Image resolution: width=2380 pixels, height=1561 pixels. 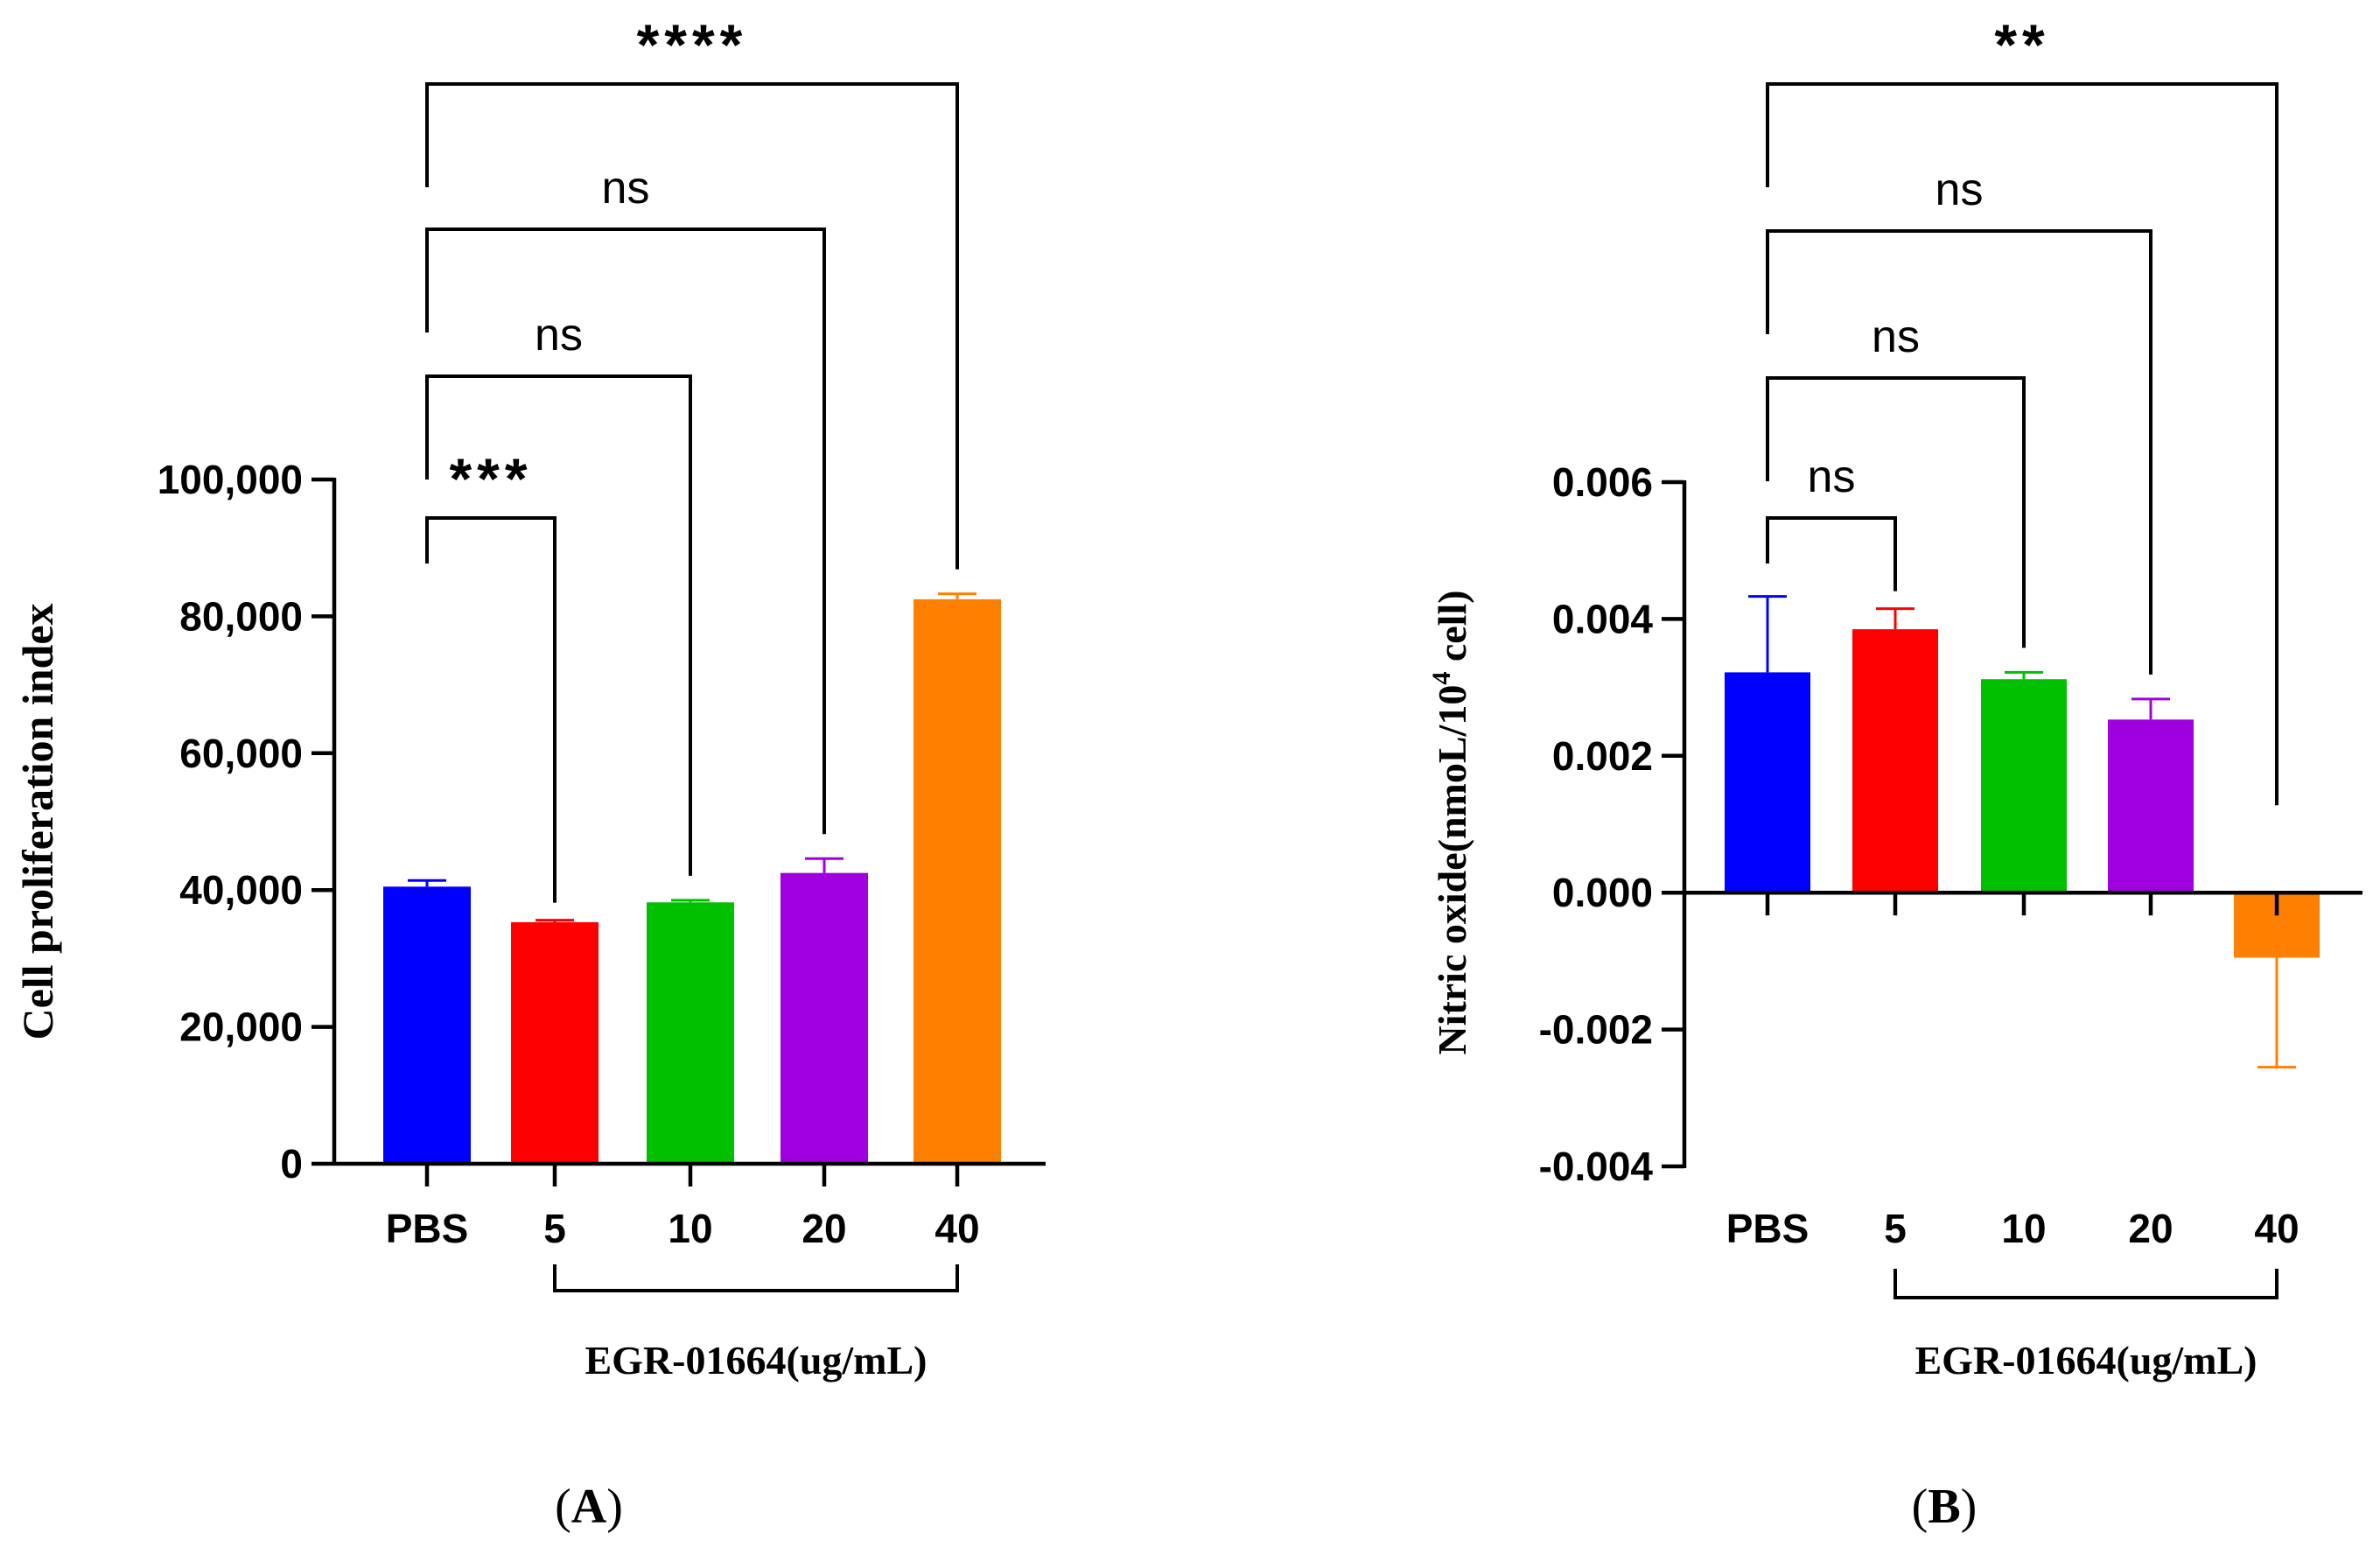 What do you see at coordinates (241, 616) in the screenshot?
I see `y-tick-label-4: 80,000` at bounding box center [241, 616].